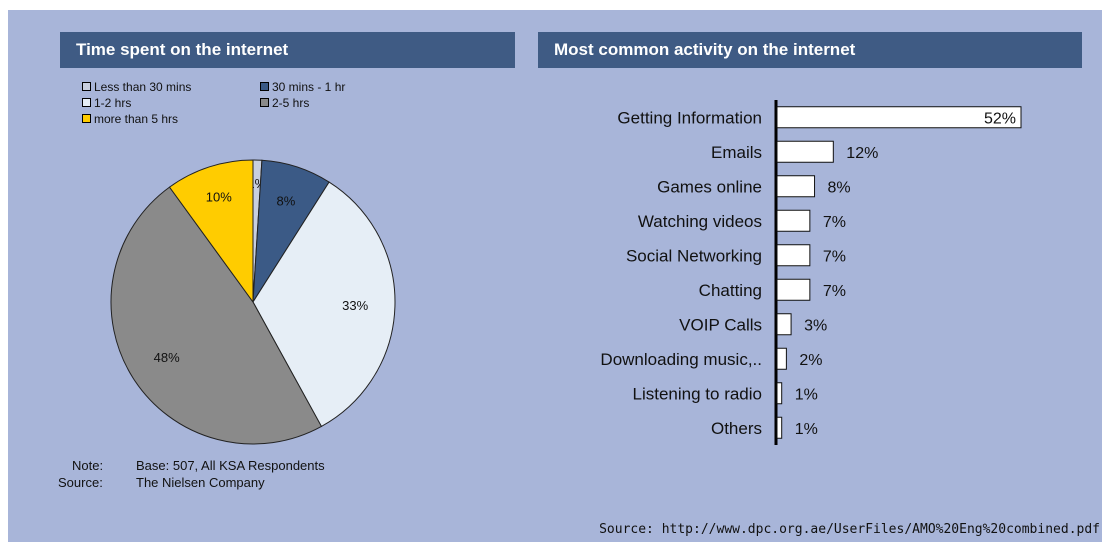 This screenshot has height=542, width=1102. Describe the element at coordinates (839, 187) in the screenshot. I see `bar-value-label: 8%` at that location.